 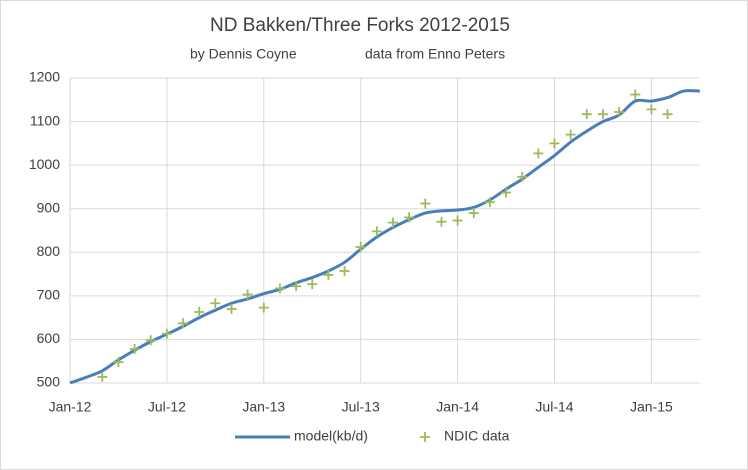 What do you see at coordinates (477, 436) in the screenshot?
I see `legend-label: NDIC data` at bounding box center [477, 436].